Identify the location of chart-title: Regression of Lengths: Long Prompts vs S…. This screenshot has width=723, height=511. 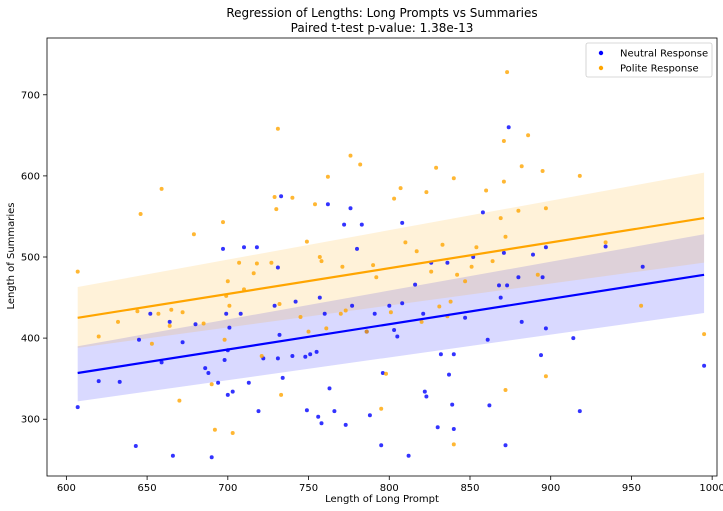
(381, 13).